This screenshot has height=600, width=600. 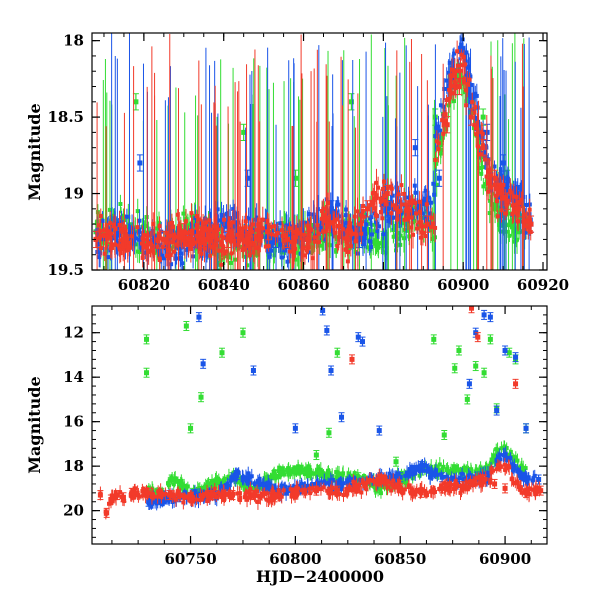 What do you see at coordinates (65, 117) in the screenshot?
I see `top-y-tick-label: 18.5` at bounding box center [65, 117].